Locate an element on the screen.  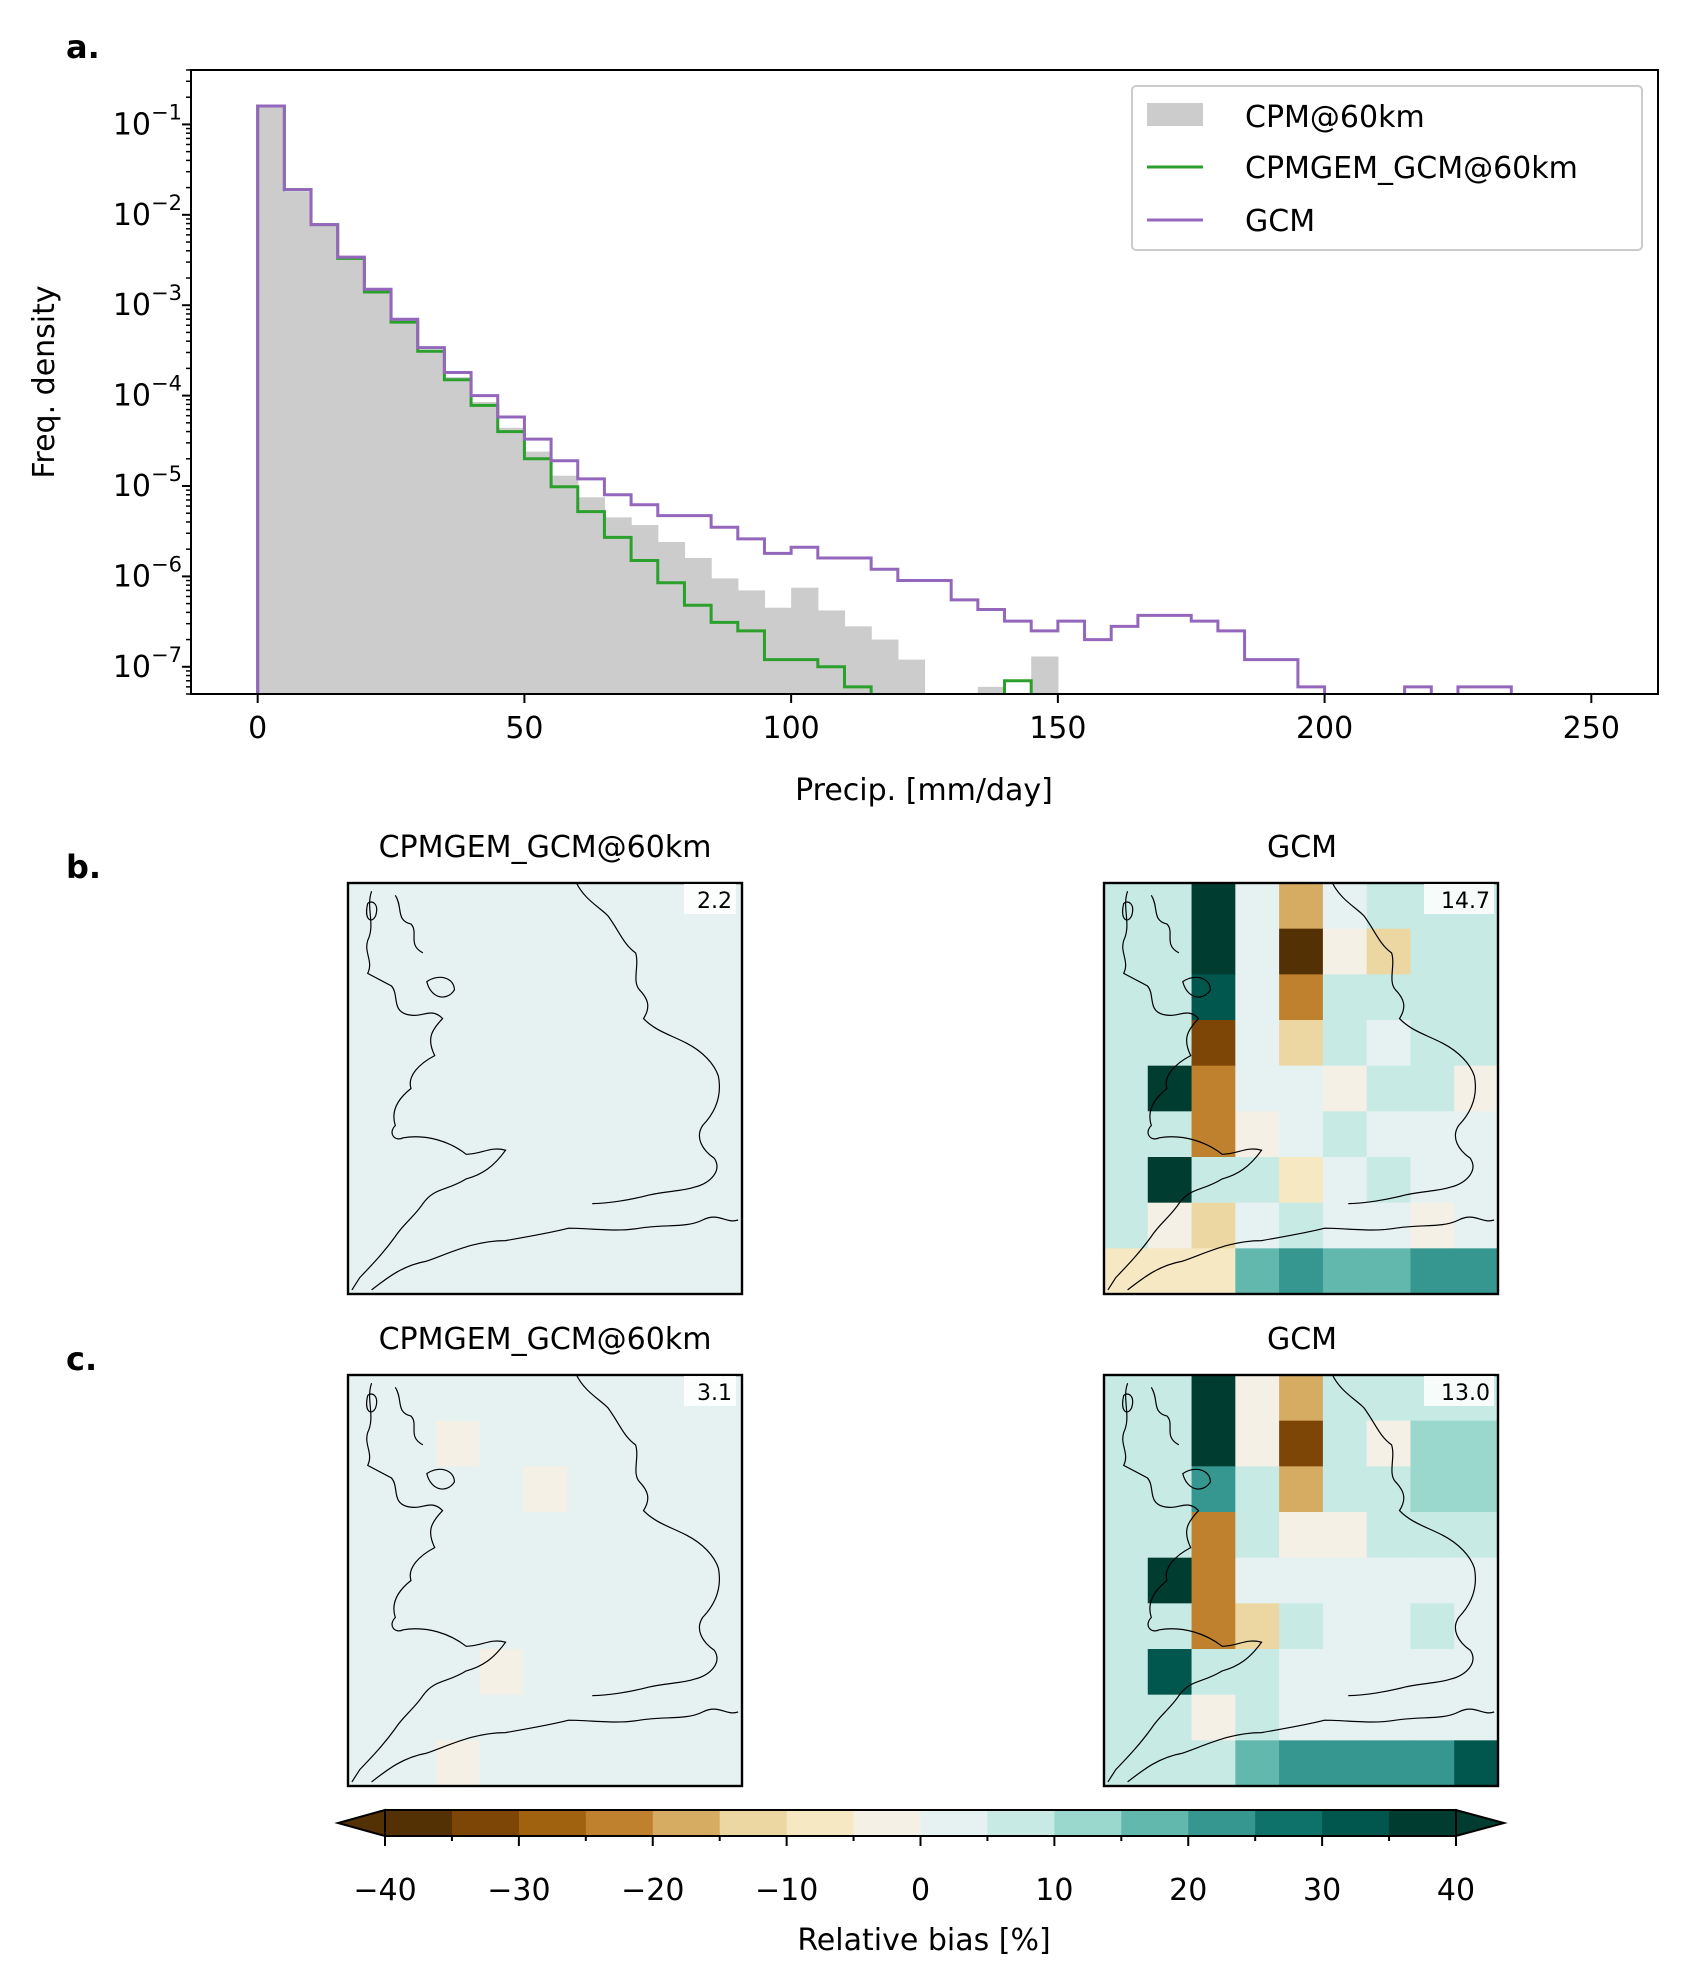
y-tick-exponent: −1 is located at coordinates (166, 112).